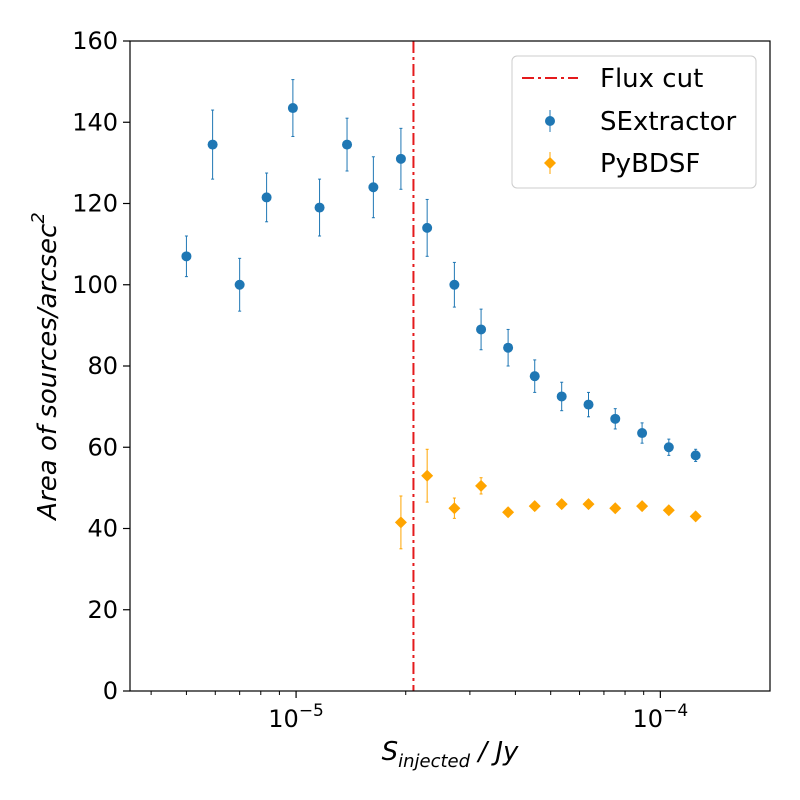  What do you see at coordinates (651, 79) in the screenshot?
I see `legend-flux-cut-label: Flux cut` at bounding box center [651, 79].